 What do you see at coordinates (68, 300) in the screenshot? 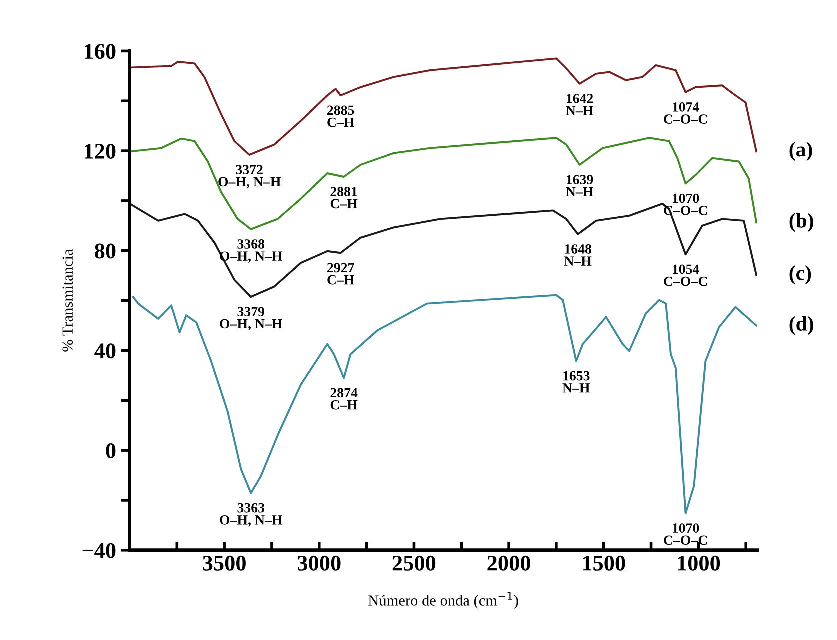
I see `y-axis-title: % Transmitancia` at bounding box center [68, 300].